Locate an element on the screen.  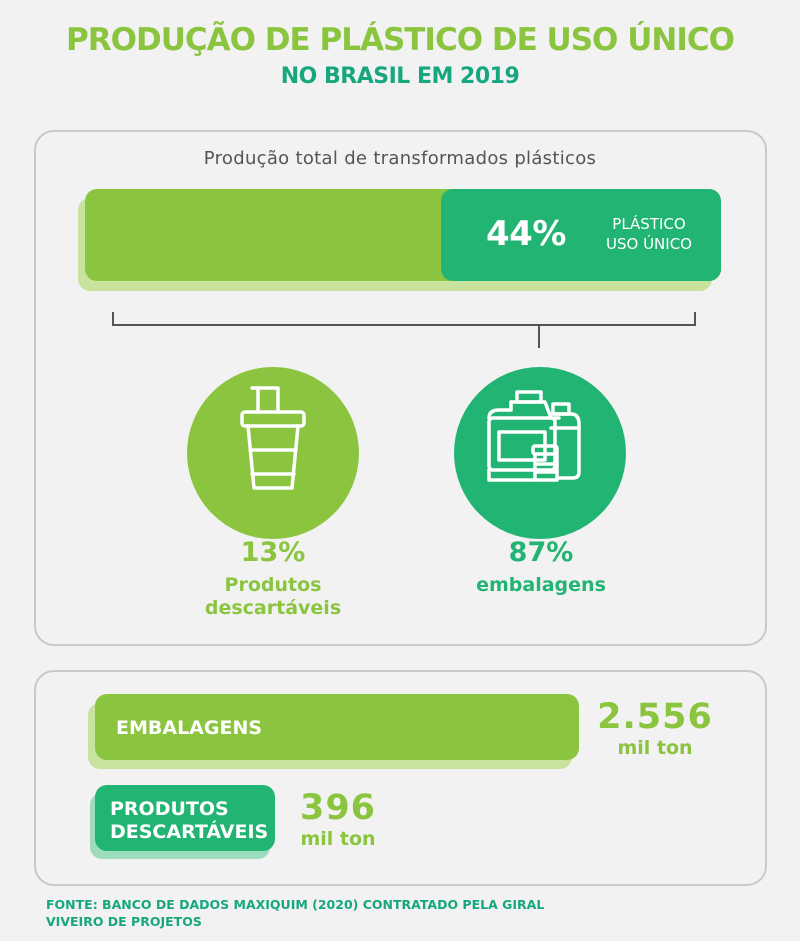
packaging-bar-label: EMBALAGENS is located at coordinates (189, 728).